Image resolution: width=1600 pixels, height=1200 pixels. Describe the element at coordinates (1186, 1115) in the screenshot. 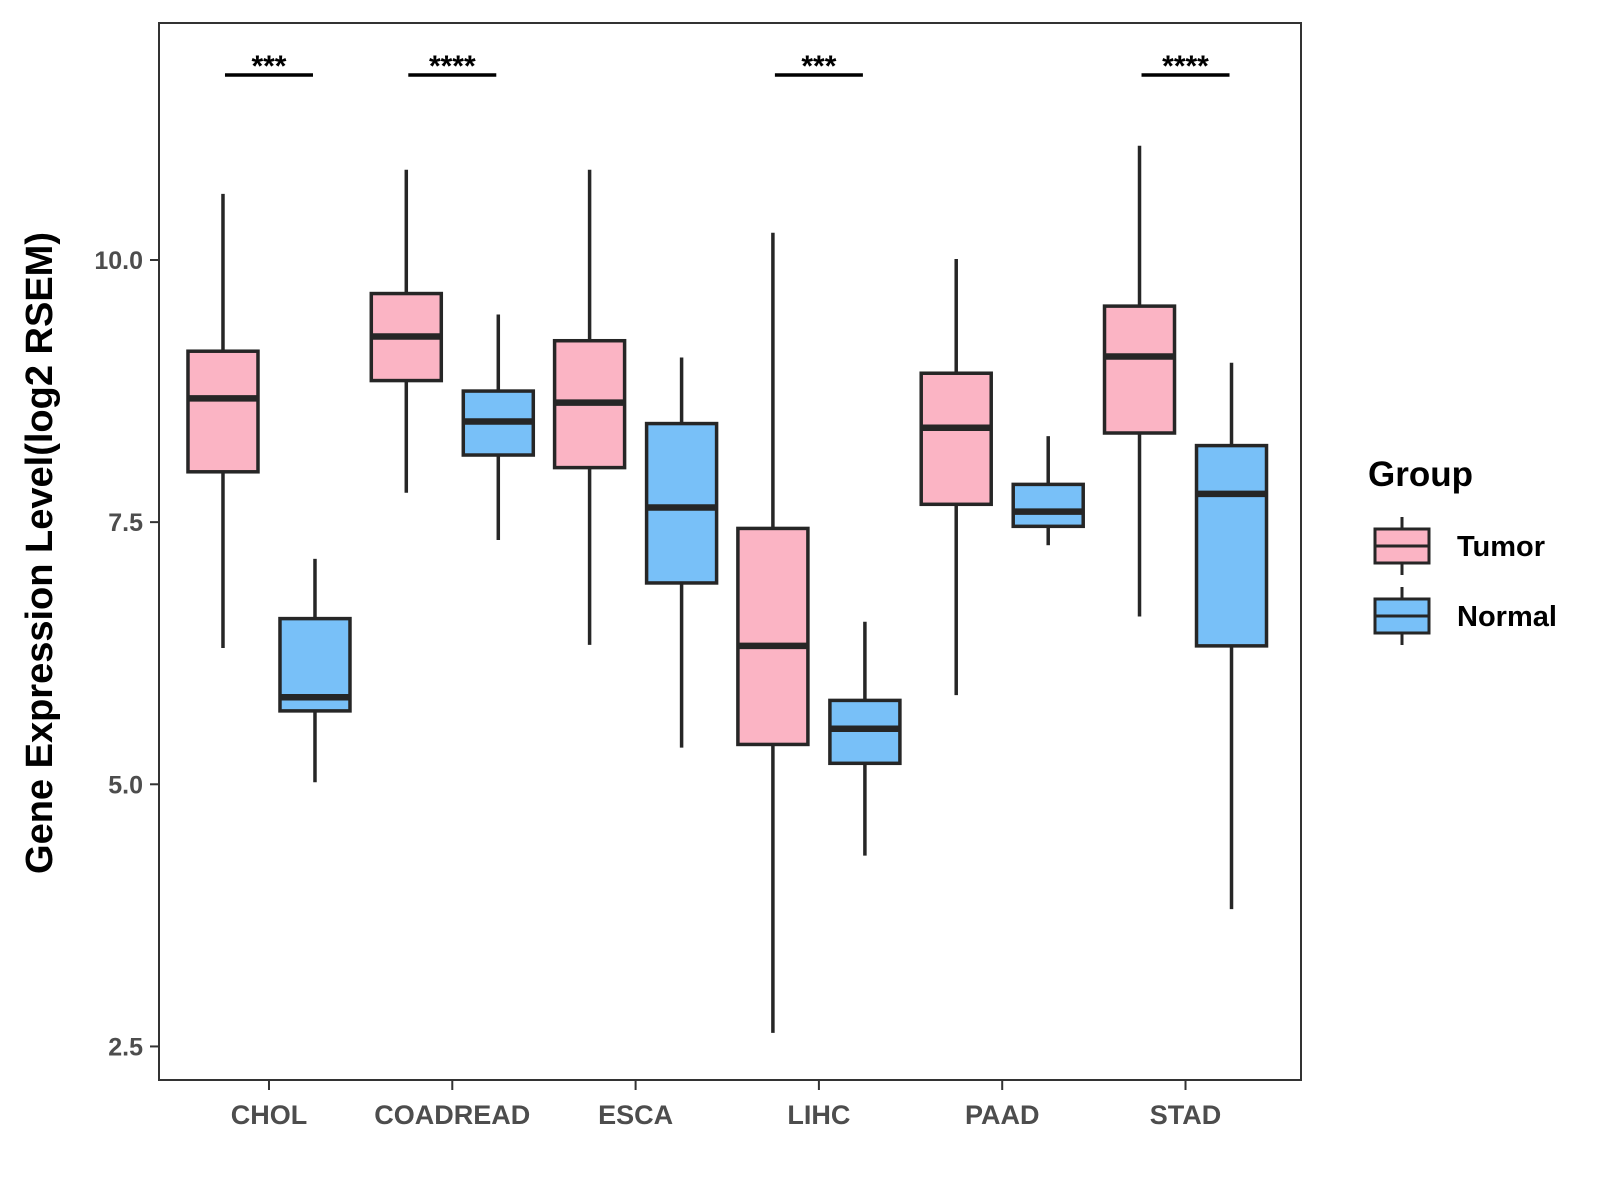

I see `x-tick-label: STAD` at that location.